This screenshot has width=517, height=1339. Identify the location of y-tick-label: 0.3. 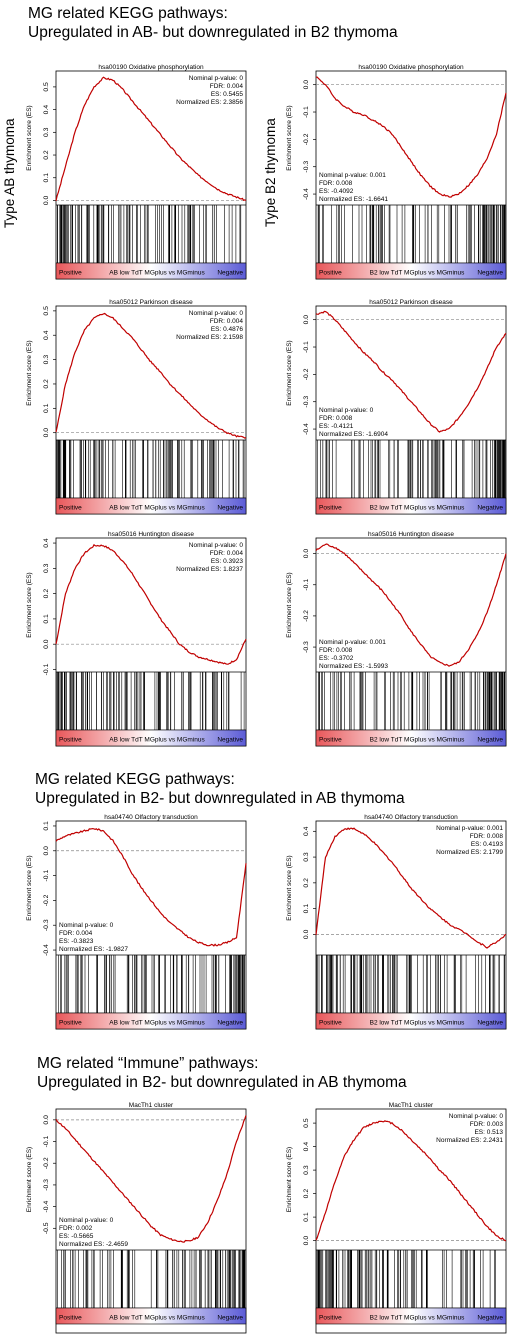
(46, 132).